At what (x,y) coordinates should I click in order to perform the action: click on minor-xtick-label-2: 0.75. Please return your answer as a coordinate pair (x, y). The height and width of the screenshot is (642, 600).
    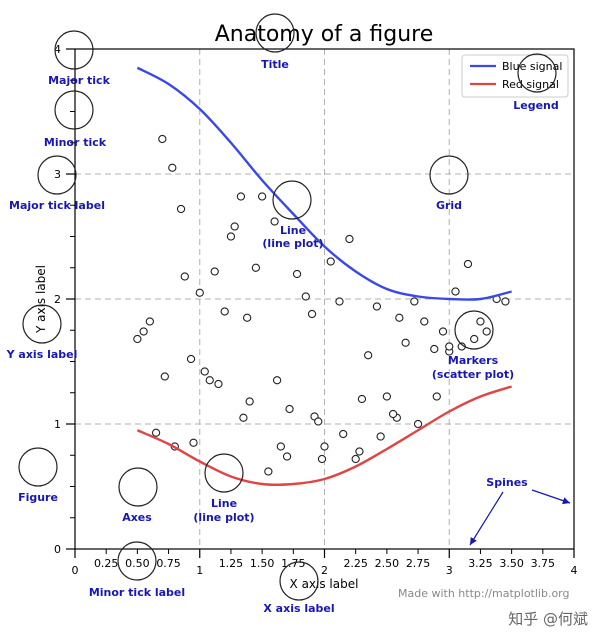
    Looking at the image, I should click on (168, 563).